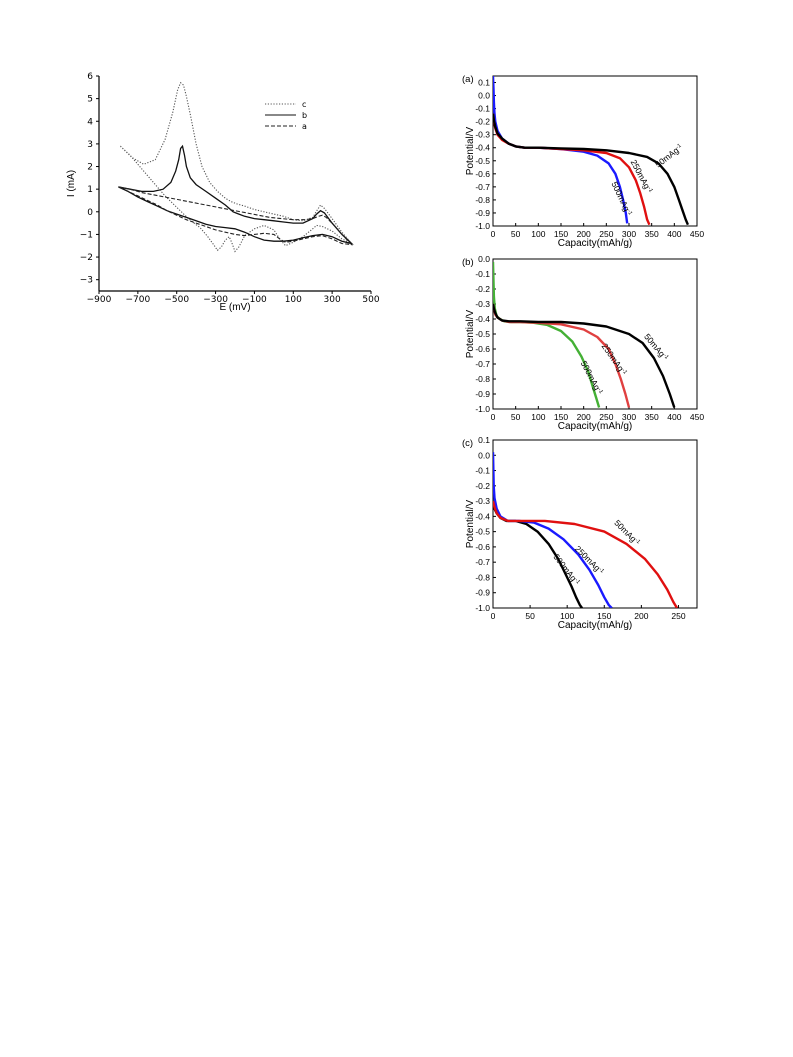 This screenshot has width=793, height=1057. What do you see at coordinates (668, 155) in the screenshot?
I see `rate-annotation: 50mAg-1` at bounding box center [668, 155].